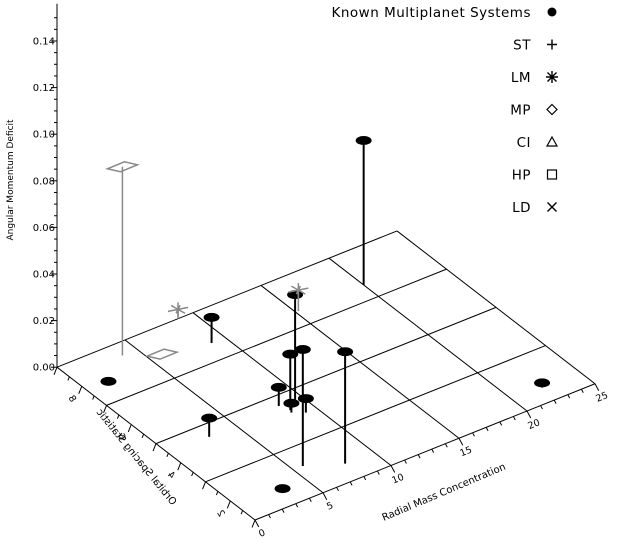  What do you see at coordinates (521, 208) in the screenshot?
I see `legend-label: LD` at bounding box center [521, 208].